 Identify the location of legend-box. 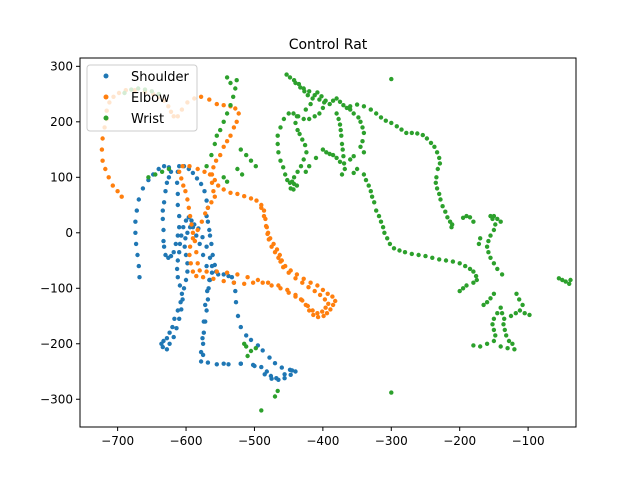
(142, 98).